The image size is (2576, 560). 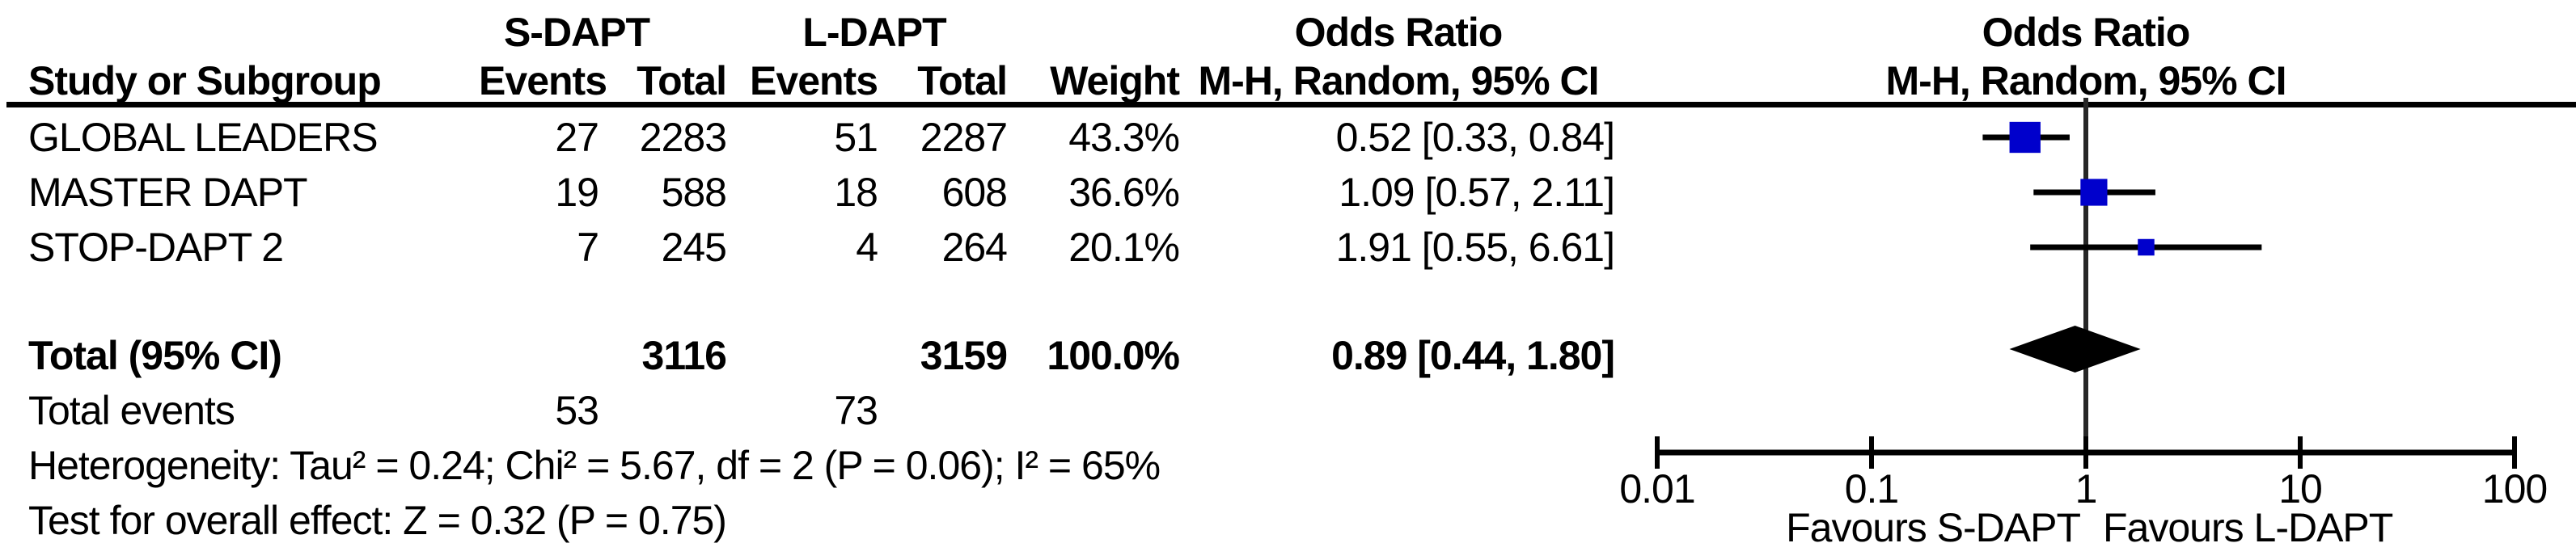 What do you see at coordinates (2086, 489) in the screenshot?
I see `axis-tick-label-2: 1` at bounding box center [2086, 489].